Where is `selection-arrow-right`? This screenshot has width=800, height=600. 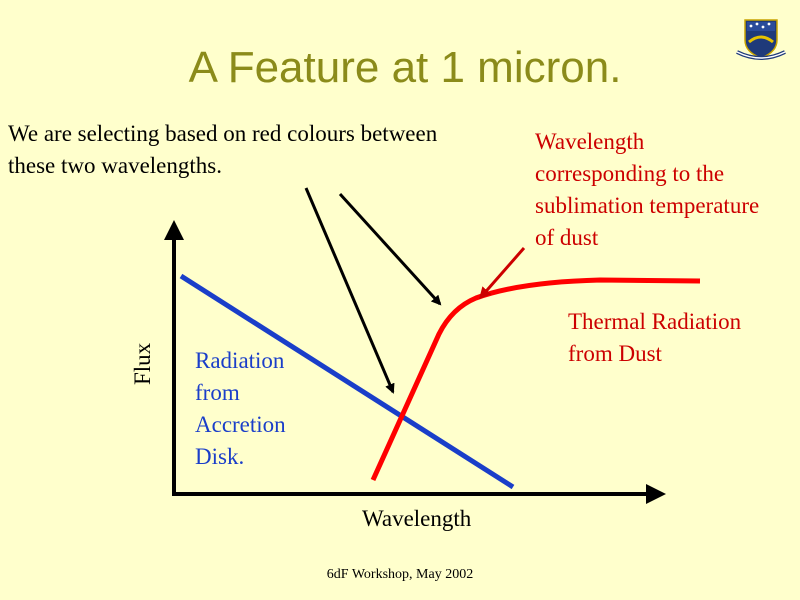
selection-arrow-right is located at coordinates (390, 249).